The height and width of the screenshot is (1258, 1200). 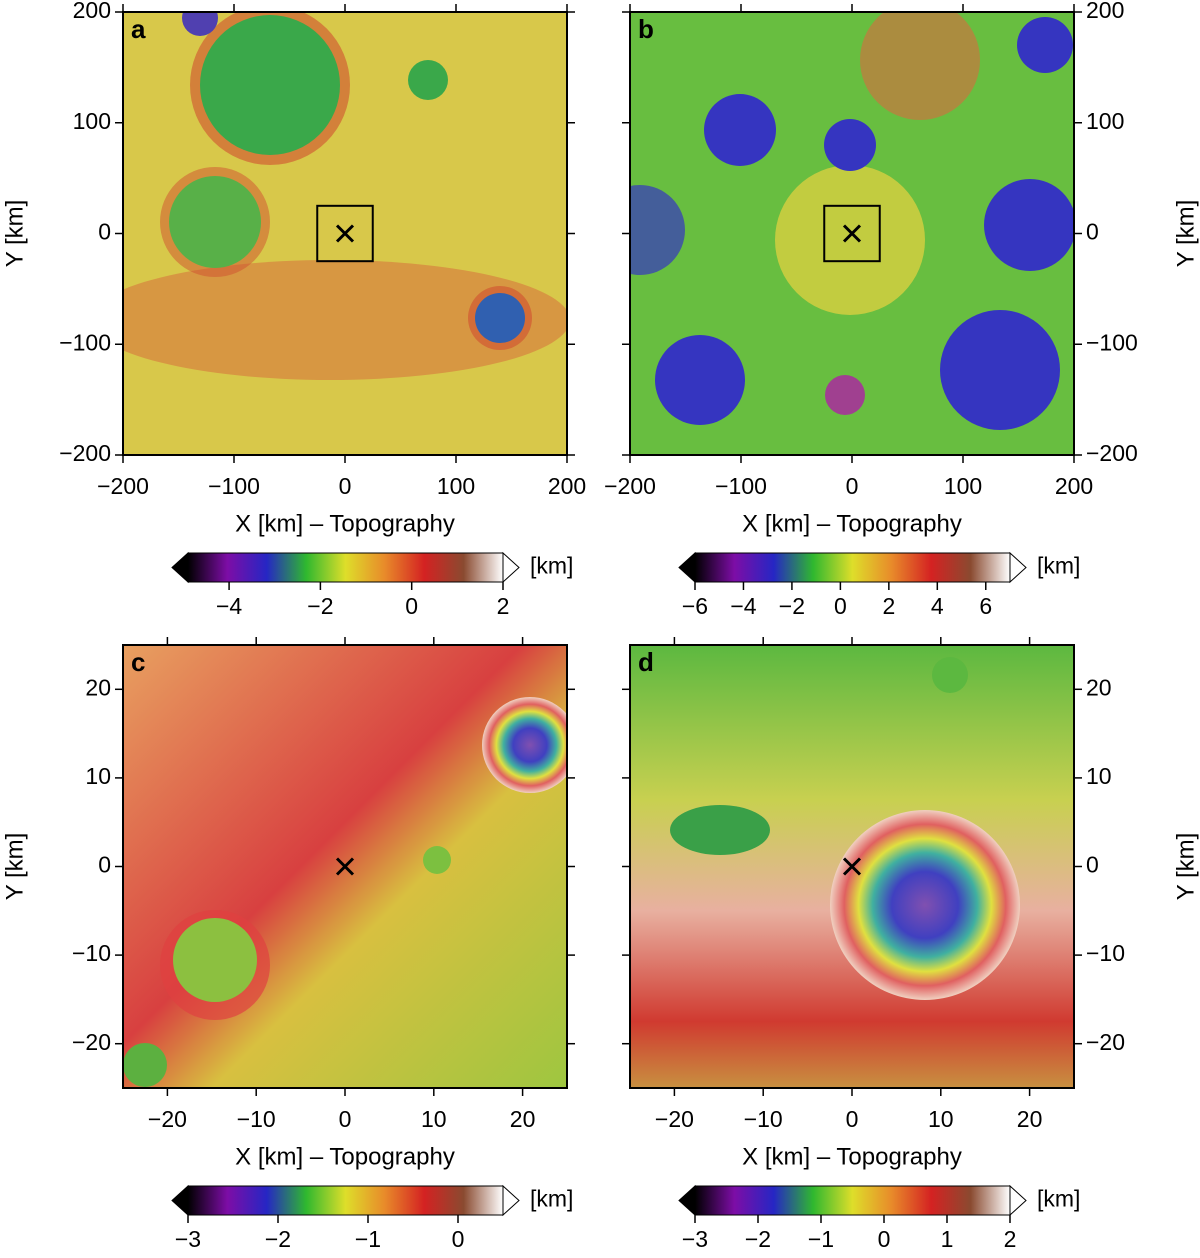 I want to click on panel-label: a, so click(x=138, y=29).